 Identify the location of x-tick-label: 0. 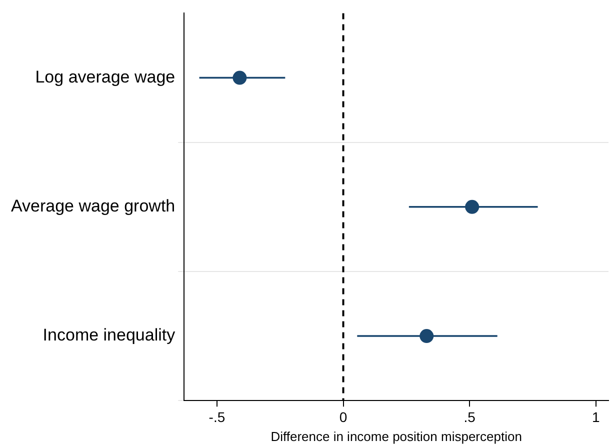
(343, 416).